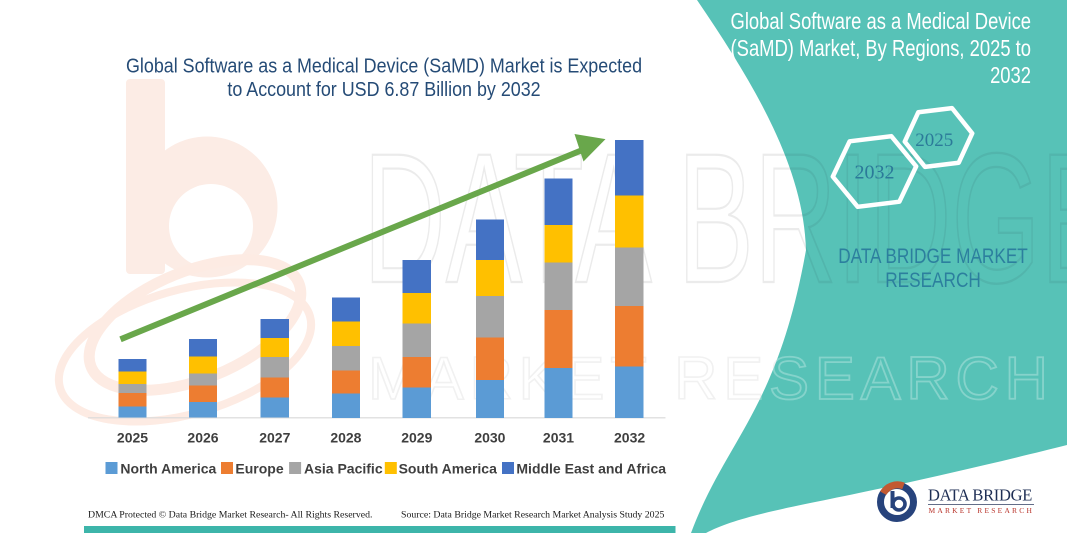 This screenshot has height=533, width=1067. What do you see at coordinates (591, 469) in the screenshot?
I see `svg-text: Middle East and Africa` at bounding box center [591, 469].